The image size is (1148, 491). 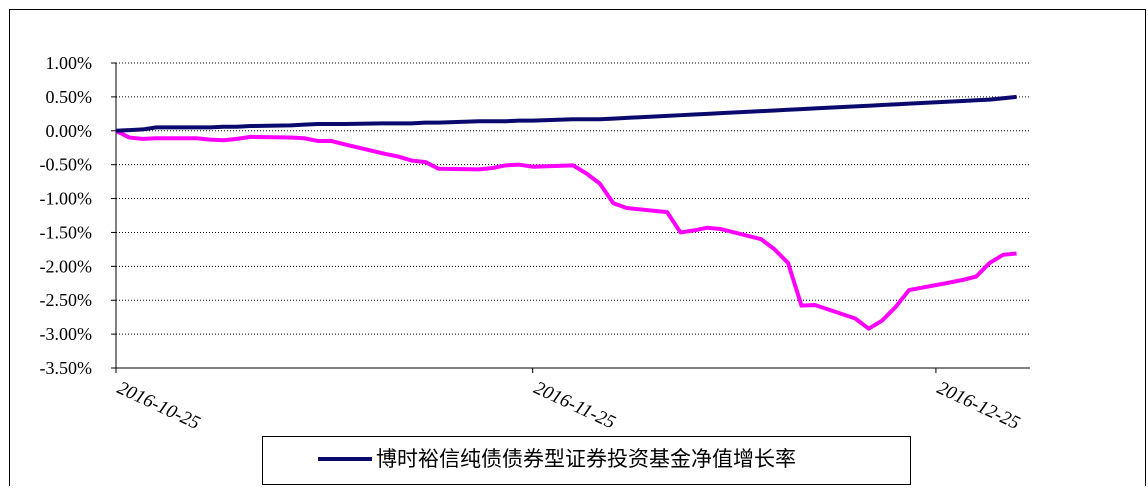 I want to click on series-line, so click(x=566, y=113).